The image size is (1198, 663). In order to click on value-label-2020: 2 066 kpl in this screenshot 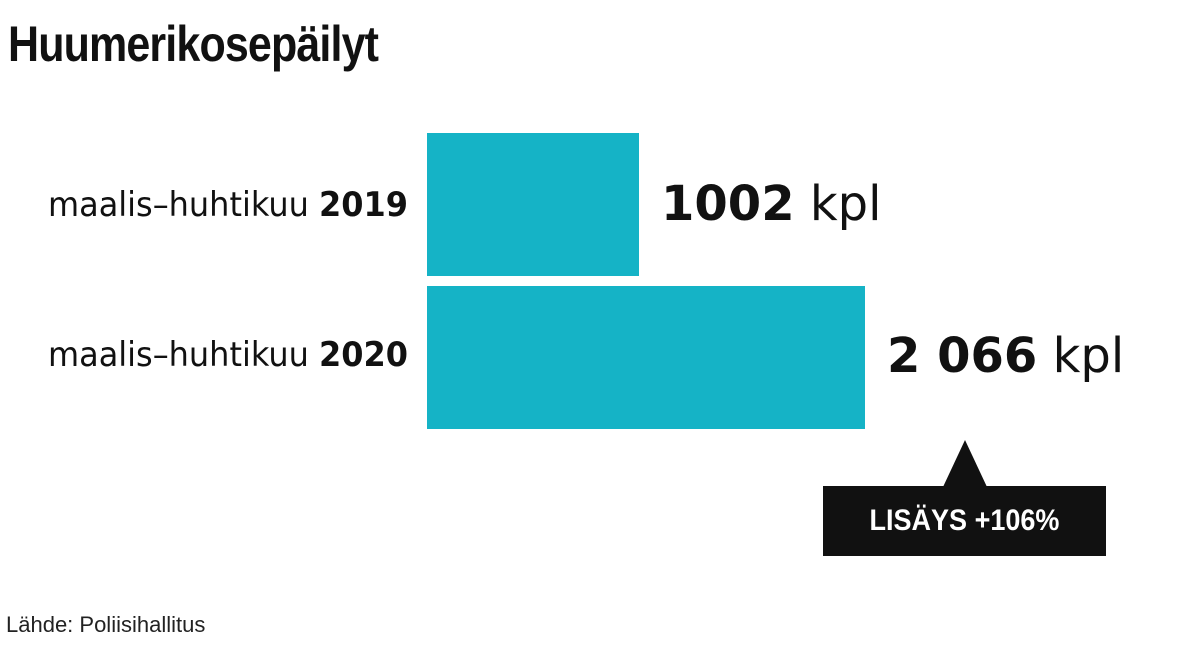, I will do `click(1005, 356)`.